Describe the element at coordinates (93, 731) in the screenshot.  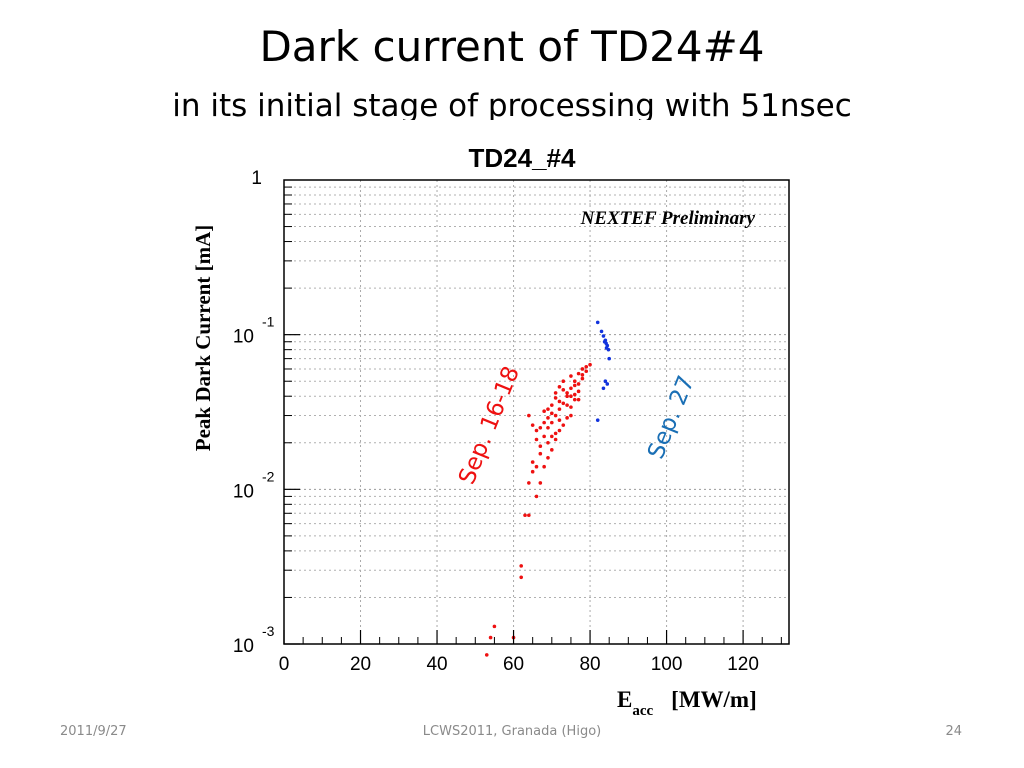
I see `footer-date: 2011/9/27` at that location.